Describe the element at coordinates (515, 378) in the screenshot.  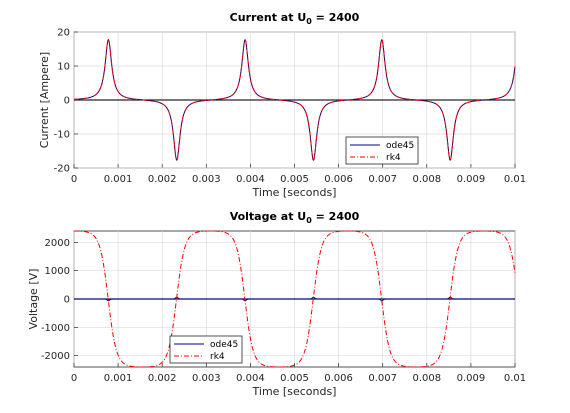
I see `voltage-x-tick-label: 0.01` at that location.